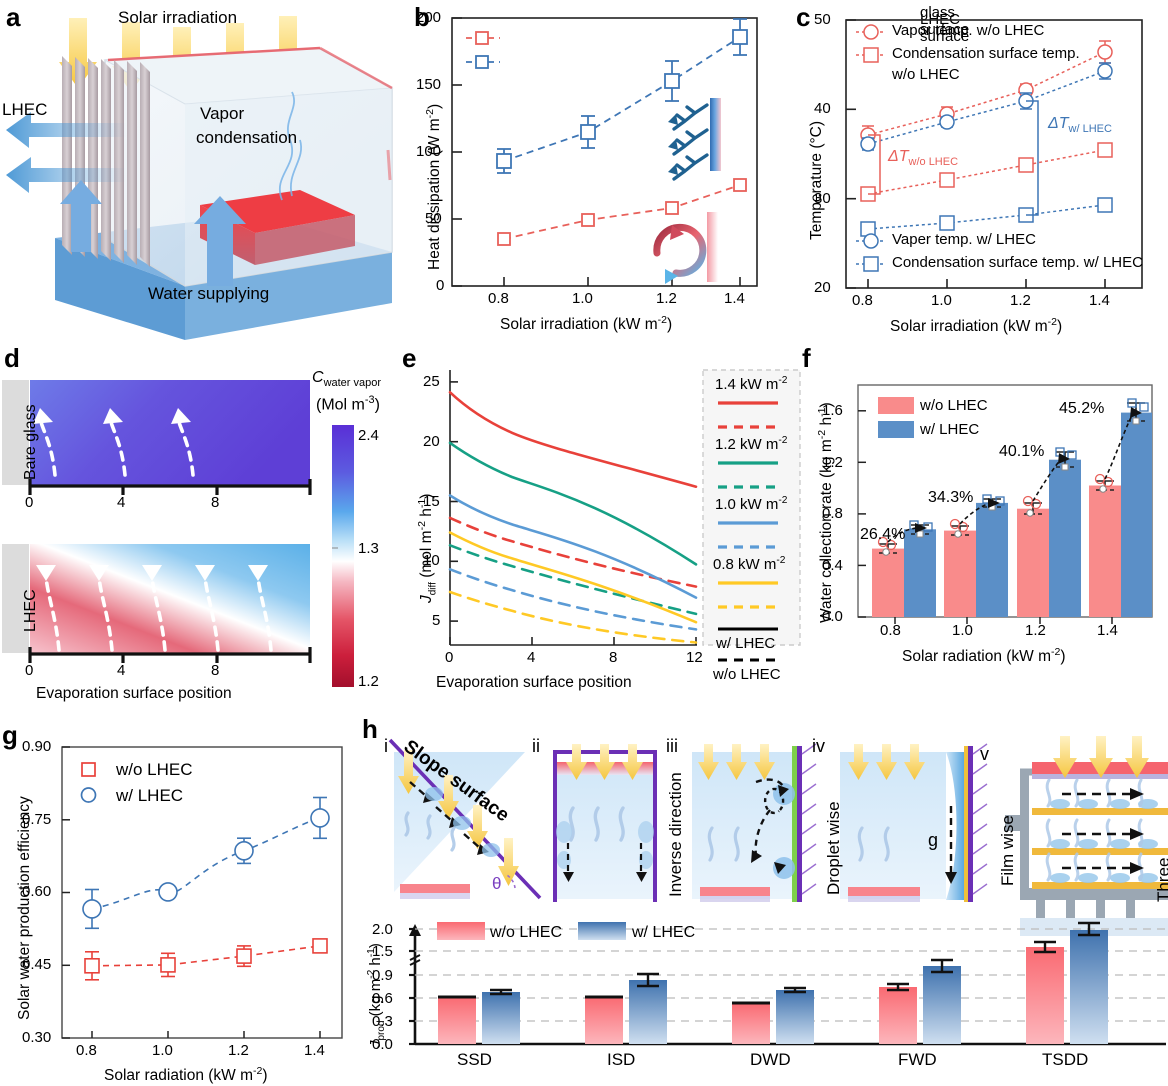  What do you see at coordinates (429, 151) in the screenshot?
I see `panel-b-ytick-2: 100` at bounding box center [429, 151].